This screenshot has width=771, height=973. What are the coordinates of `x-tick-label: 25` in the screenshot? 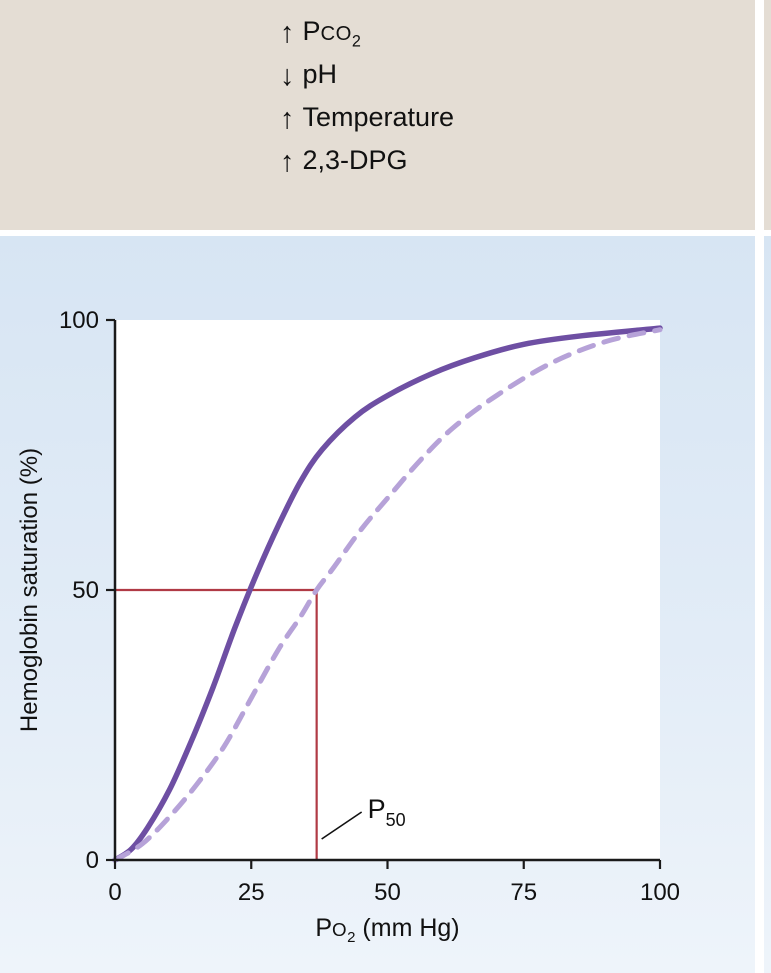 It's located at (251, 892).